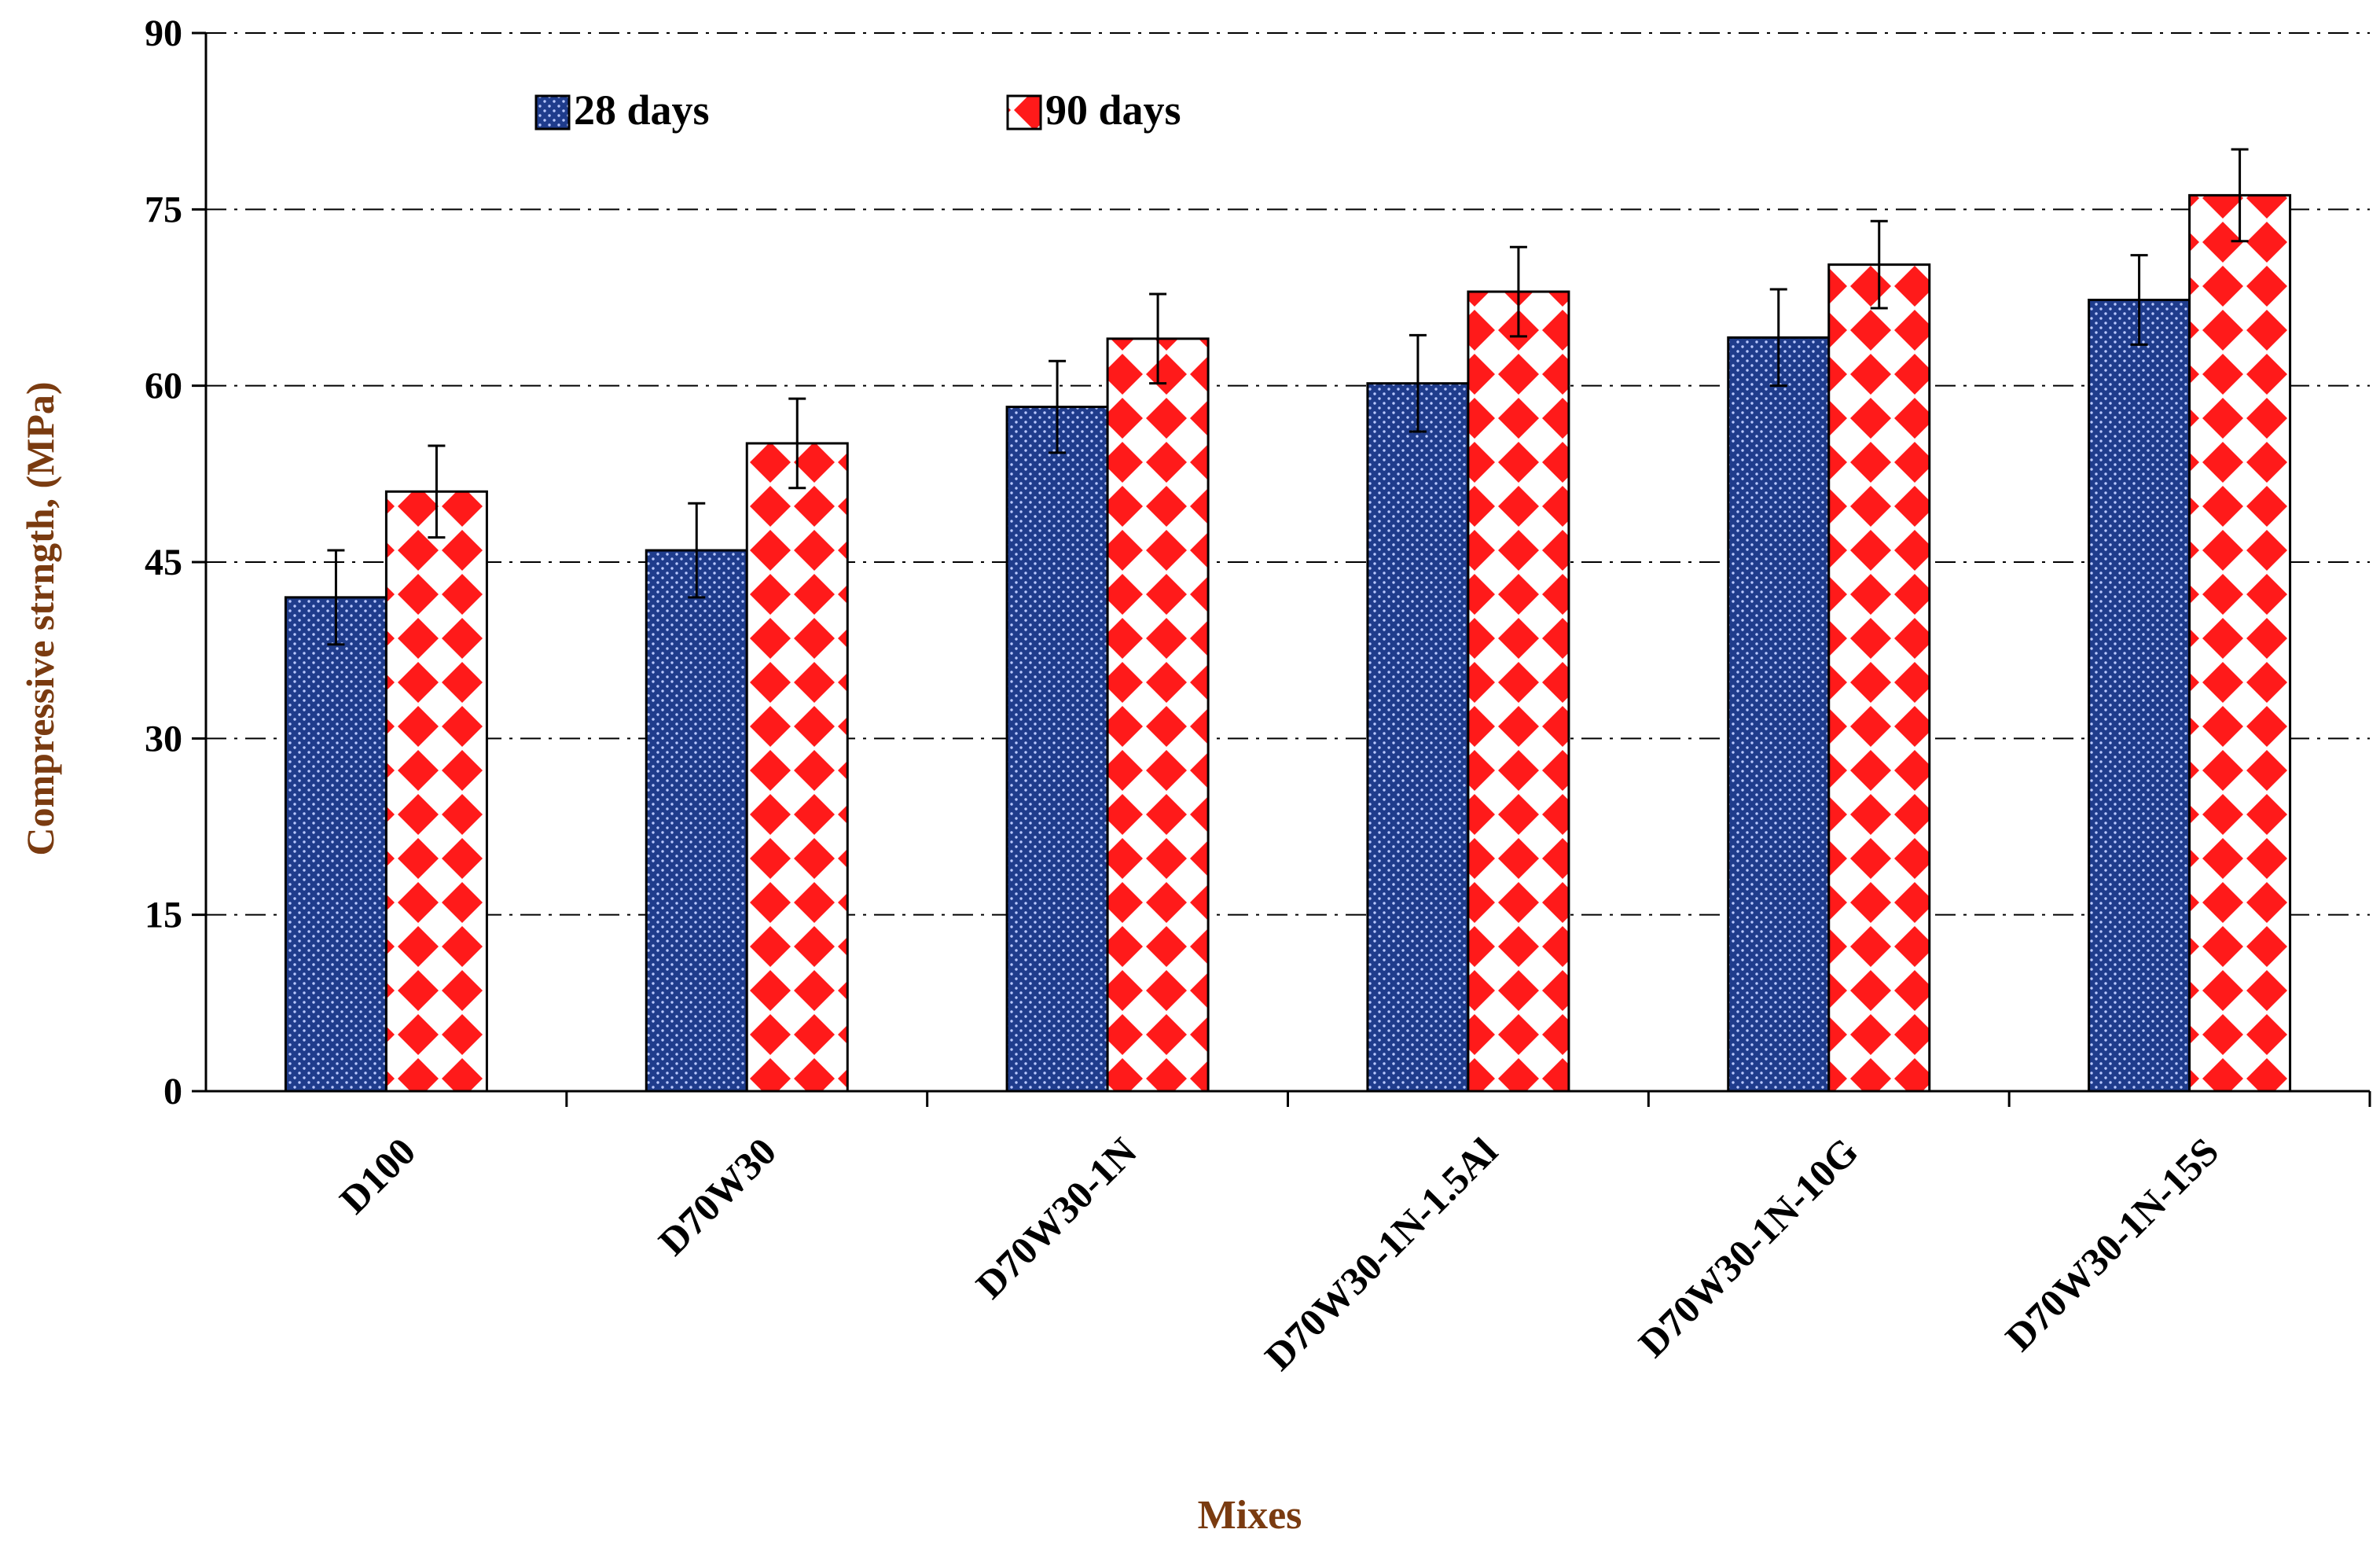 The height and width of the screenshot is (1555, 2380). I want to click on y-tick-label-0: 0, so click(172, 1091).